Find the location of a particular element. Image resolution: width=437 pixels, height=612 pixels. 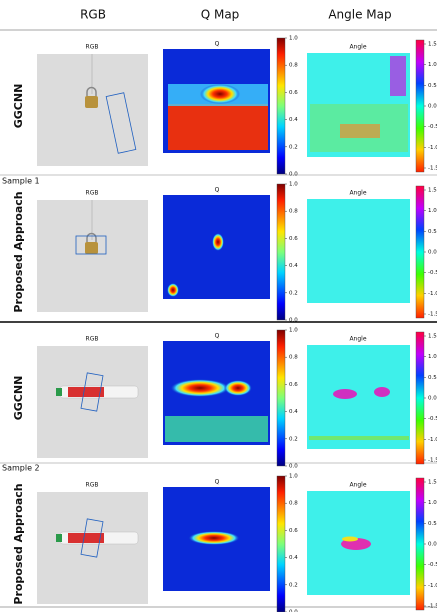

column-header: RGB is located at coordinates (93, 15).